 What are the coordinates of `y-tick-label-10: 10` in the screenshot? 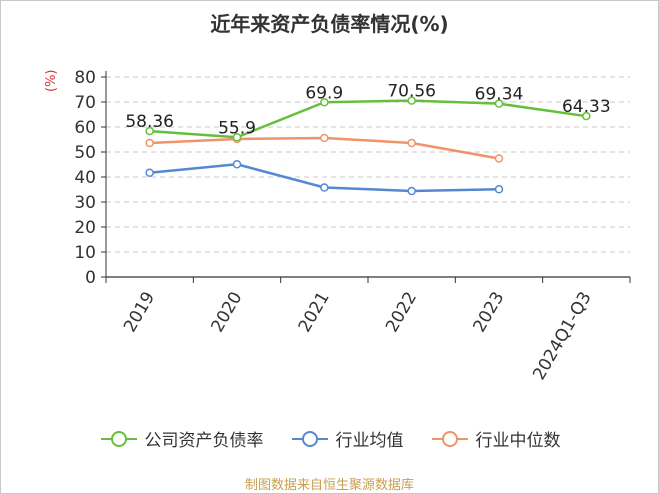 It's located at (85, 253).